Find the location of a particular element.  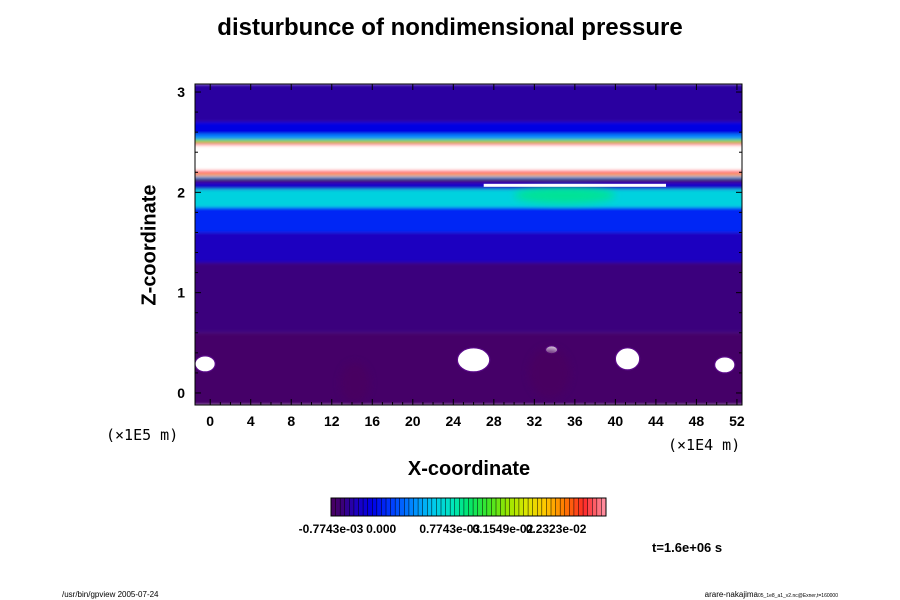

x-tick-label: 48 is located at coordinates (697, 421).